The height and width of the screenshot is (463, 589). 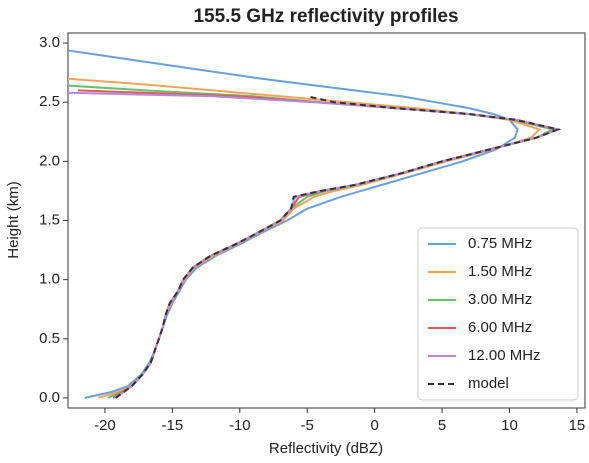 I want to click on legend-box, so click(x=498, y=314).